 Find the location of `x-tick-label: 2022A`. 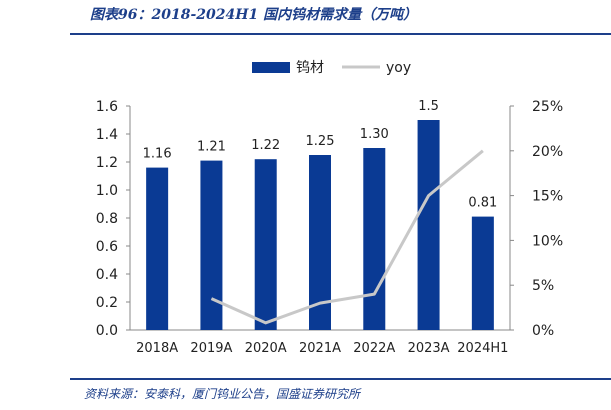

x-tick-label: 2022A is located at coordinates (374, 348).